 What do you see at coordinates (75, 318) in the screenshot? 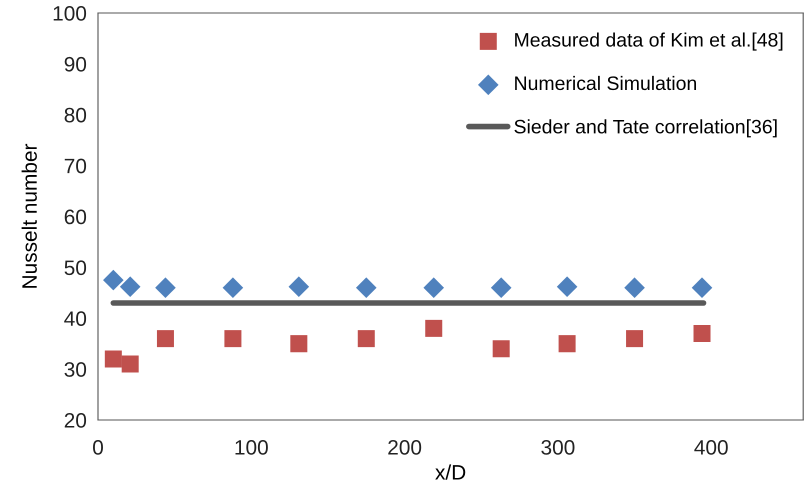
I see `y-tick-label: 40` at bounding box center [75, 318].